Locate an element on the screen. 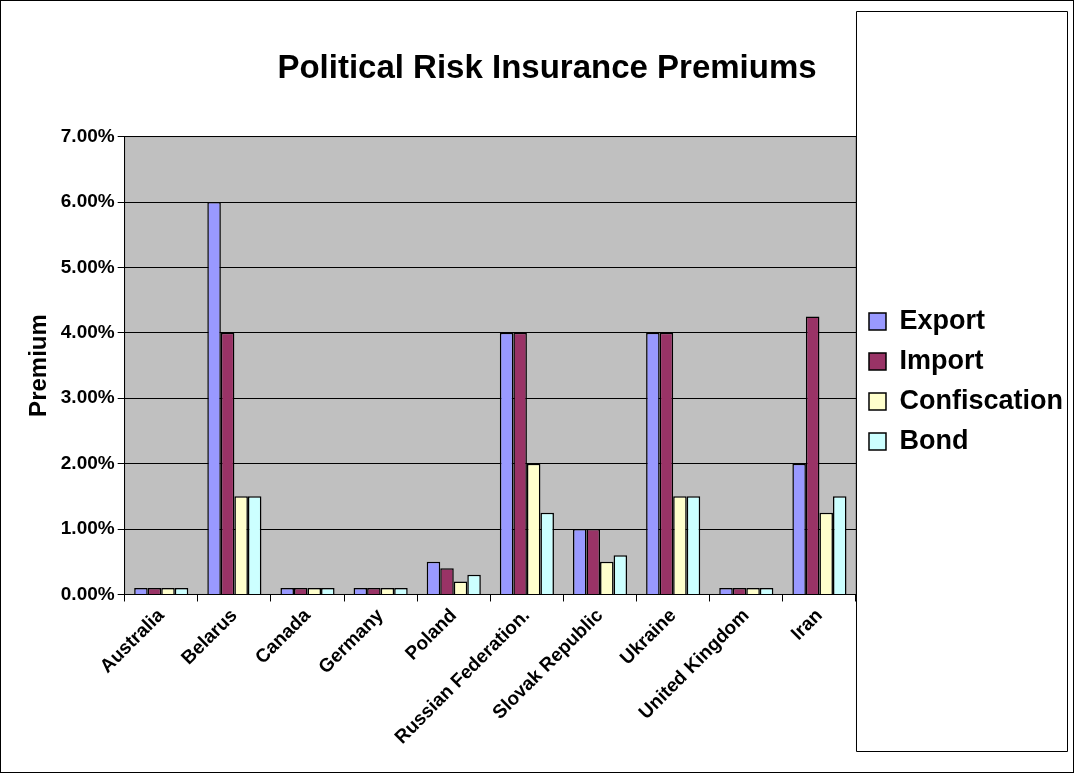 The image size is (1074, 773). x-tick-label: Iran is located at coordinates (806, 624).